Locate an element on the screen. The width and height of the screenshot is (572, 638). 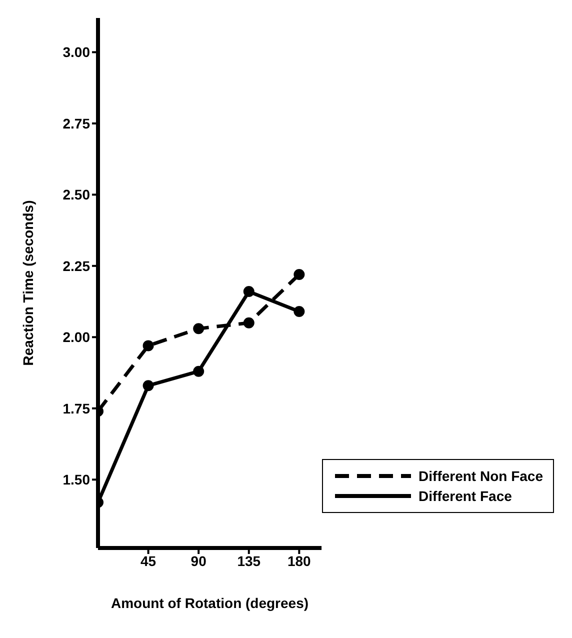
x-tick-label: 180 is located at coordinates (300, 560).